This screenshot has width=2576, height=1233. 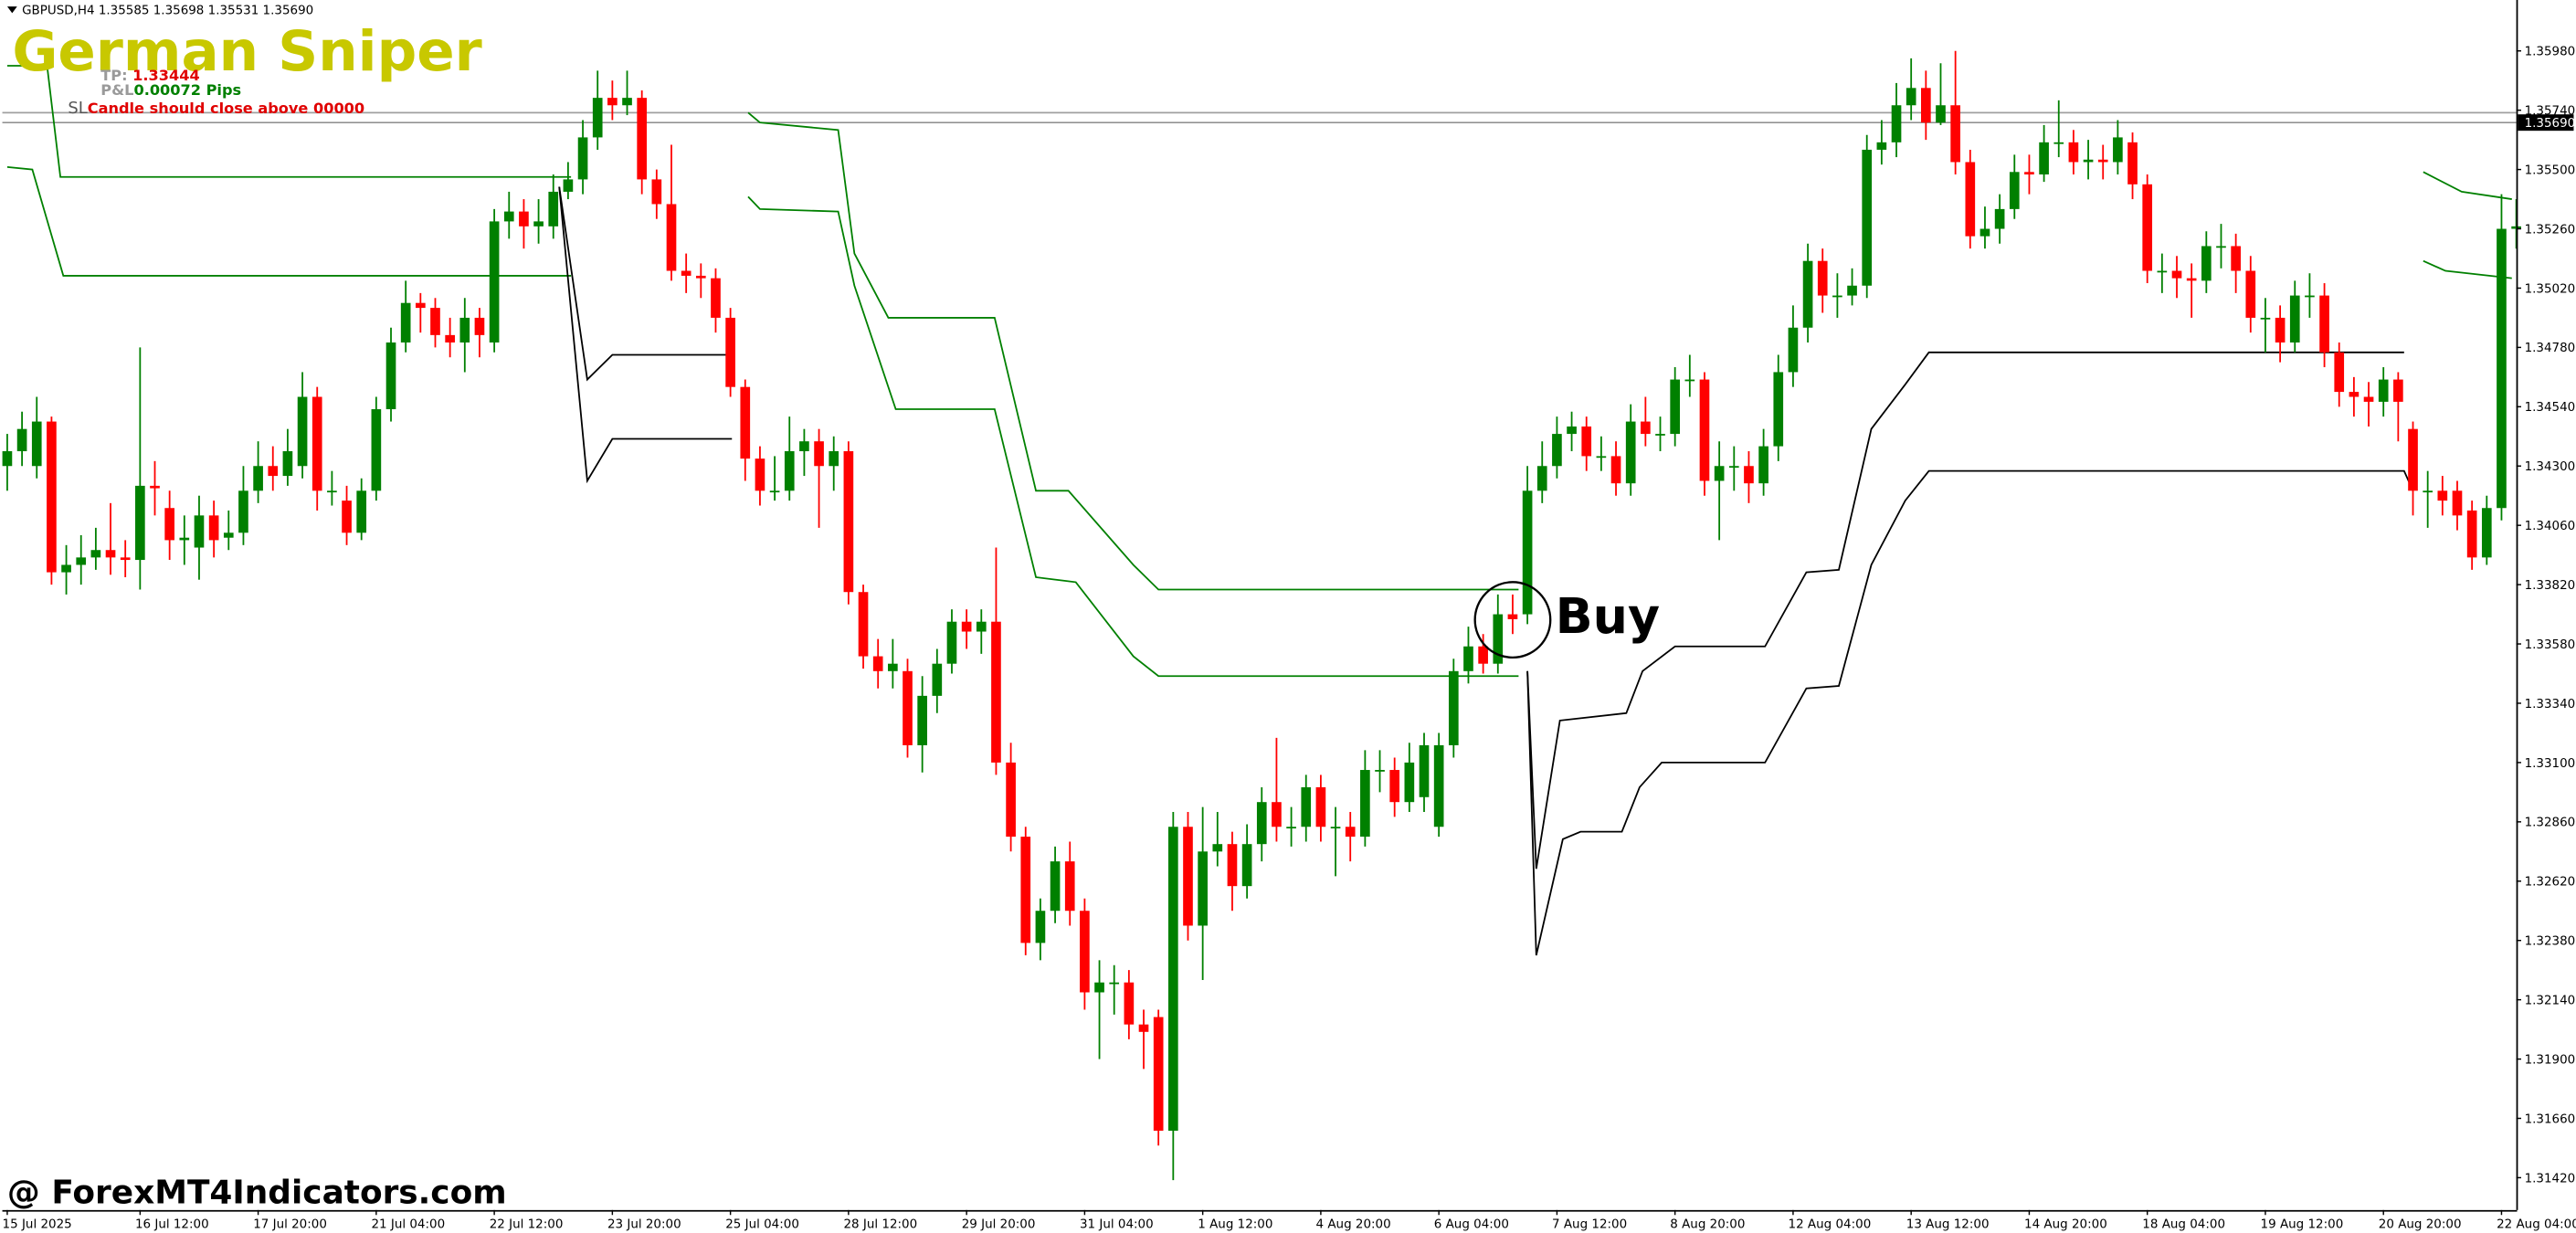 What do you see at coordinates (999, 1225) in the screenshot?
I see `x-tick-label: 29 Jul 20:00` at bounding box center [999, 1225].